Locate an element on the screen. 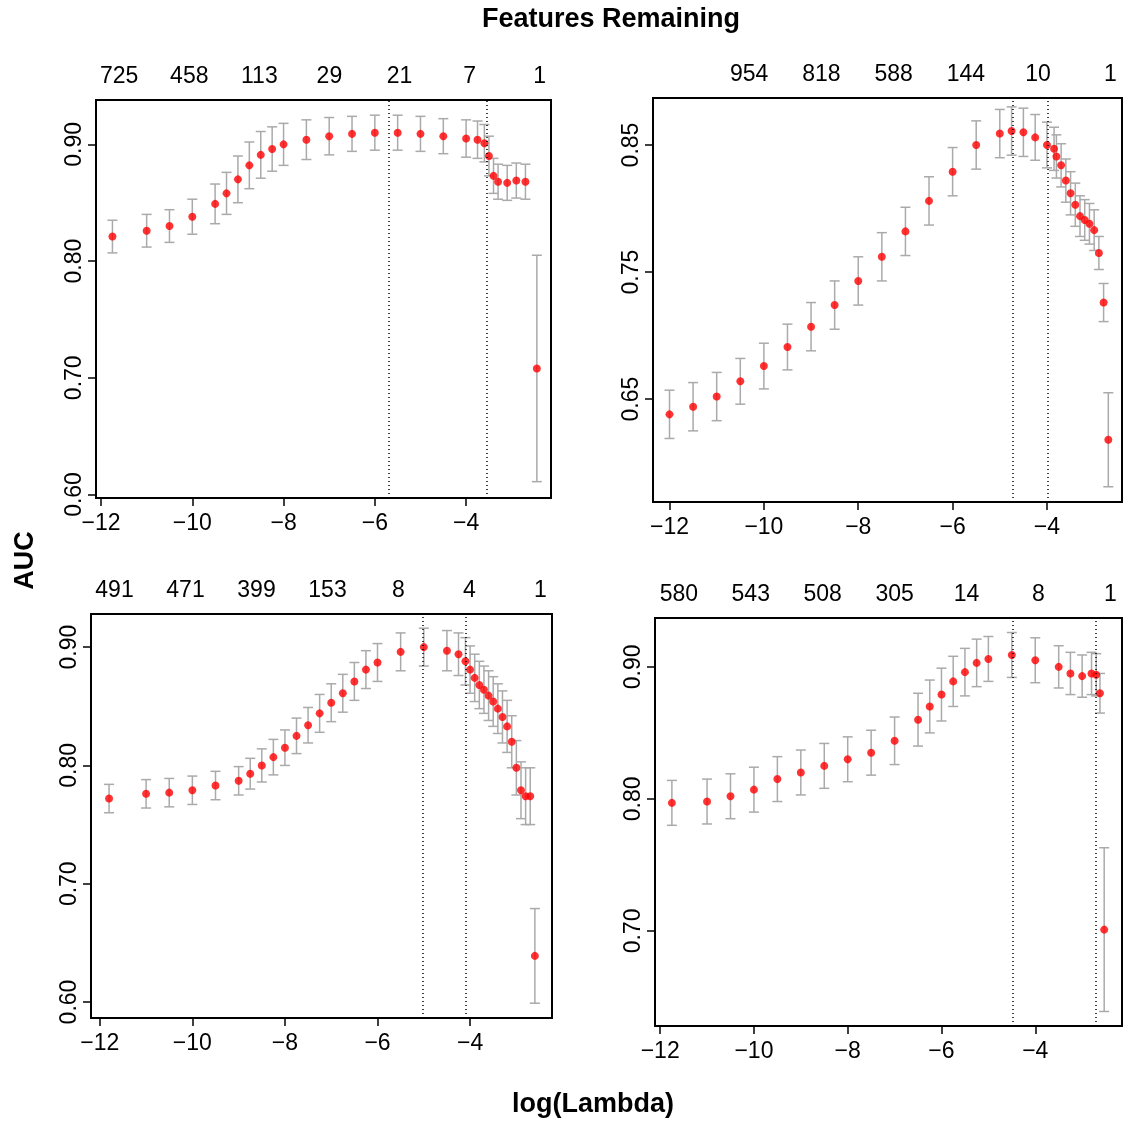 Image resolution: width=1126 pixels, height=1124 pixels. y-tick-label: 0.70 is located at coordinates (67, 884).